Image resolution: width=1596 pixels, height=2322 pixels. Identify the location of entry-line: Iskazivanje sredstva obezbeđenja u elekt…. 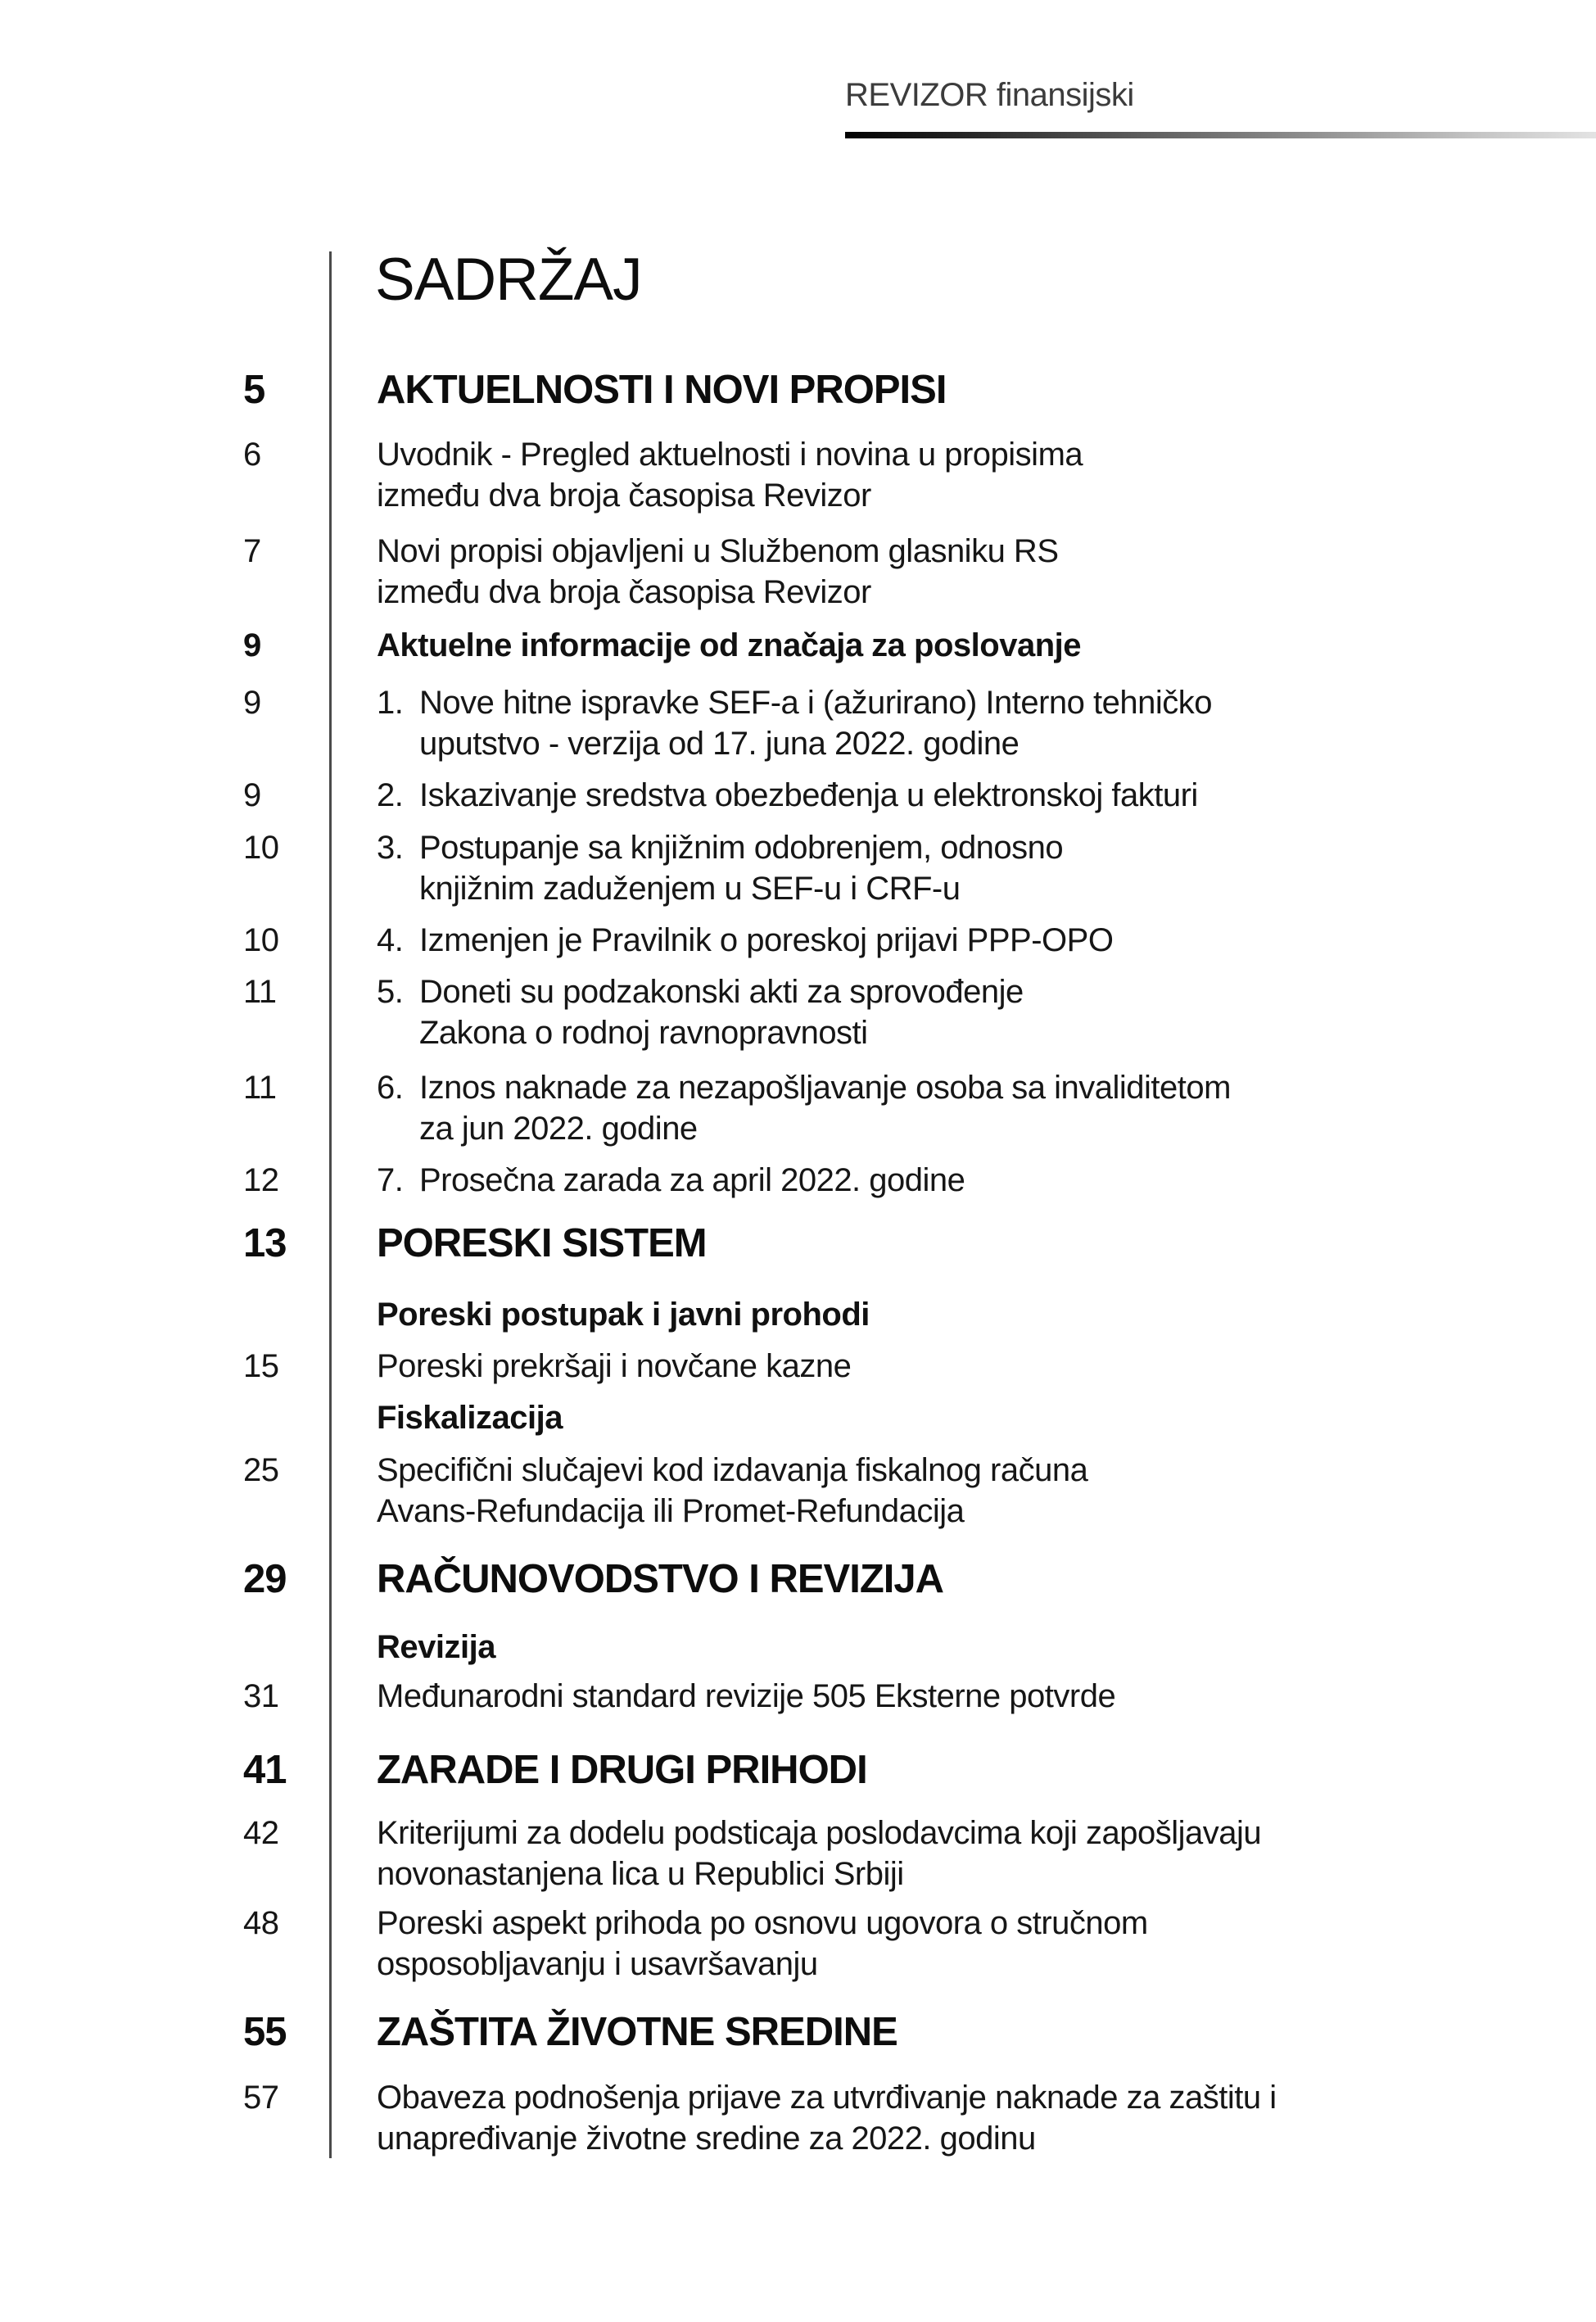
(808, 795).